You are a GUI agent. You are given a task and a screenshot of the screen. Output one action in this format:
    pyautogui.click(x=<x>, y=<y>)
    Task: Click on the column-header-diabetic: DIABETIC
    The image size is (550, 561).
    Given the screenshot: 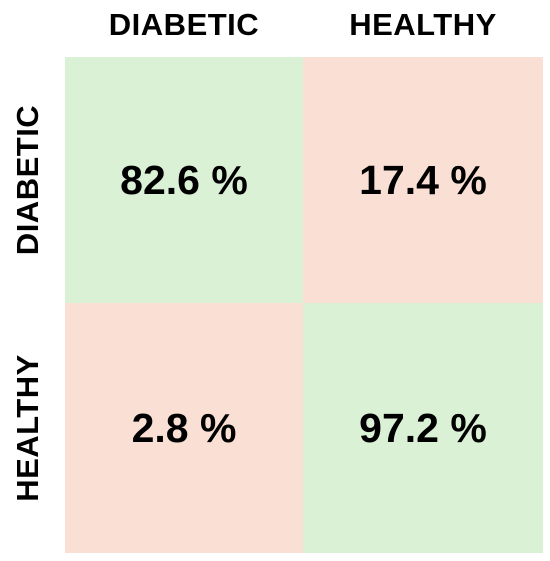 What is the action you would take?
    pyautogui.click(x=184, y=24)
    